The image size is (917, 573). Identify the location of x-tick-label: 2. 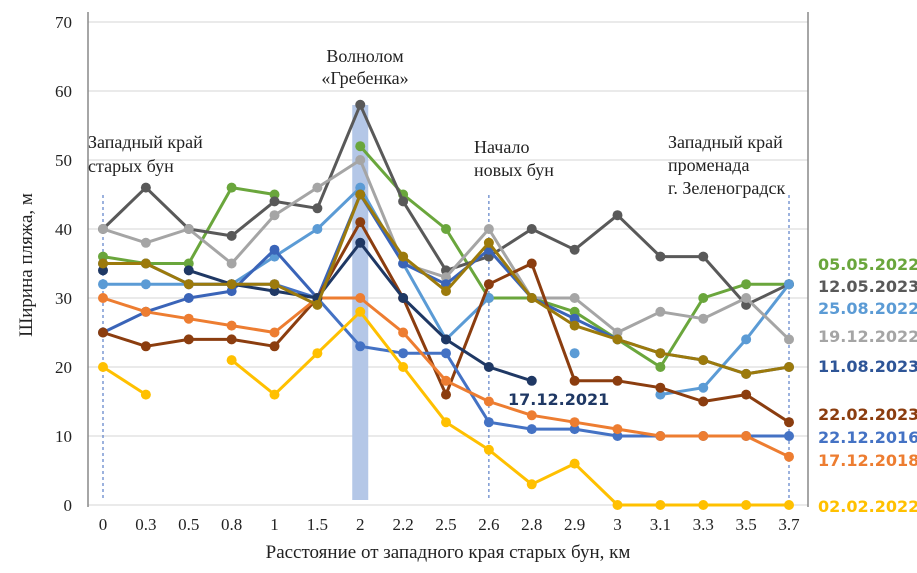
(360, 524).